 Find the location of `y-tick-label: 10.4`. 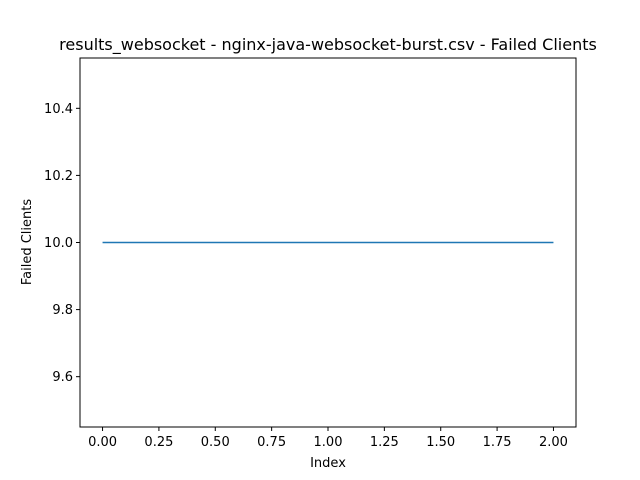

y-tick-label: 10.4 is located at coordinates (58, 109).